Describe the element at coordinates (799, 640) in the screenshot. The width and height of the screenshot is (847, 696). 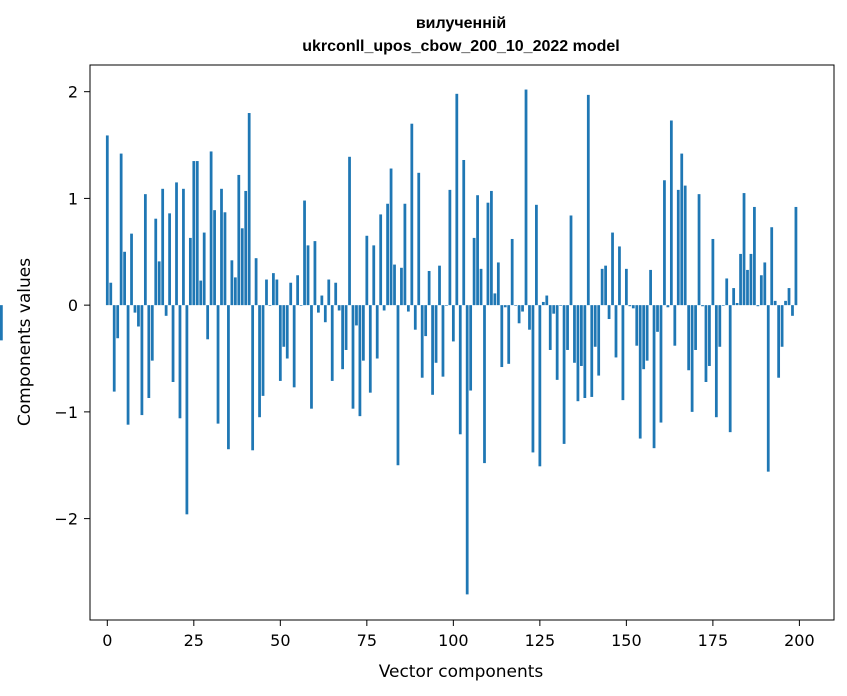
I see `x-tick-label: 200` at that location.